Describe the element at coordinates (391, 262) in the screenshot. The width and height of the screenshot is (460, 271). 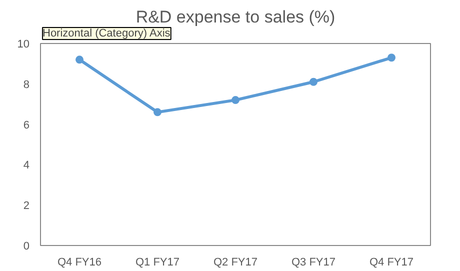
I see `x-tick-label: Q4 FY17` at that location.